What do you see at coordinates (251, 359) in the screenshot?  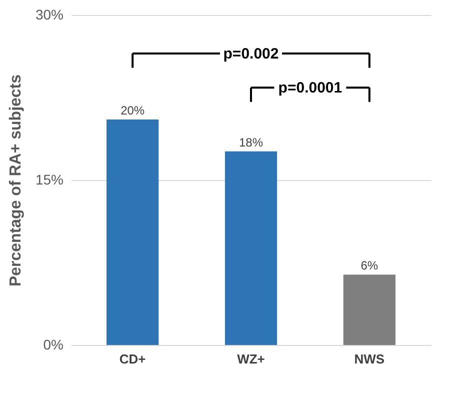 I see `x-tick-label: WZ+` at bounding box center [251, 359].